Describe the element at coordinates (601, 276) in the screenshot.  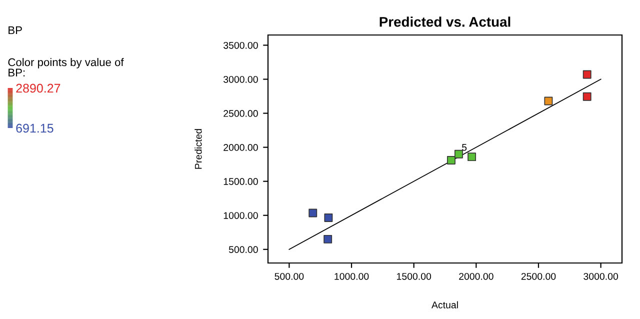
I see `x-tick-label: 3000.00` at that location.